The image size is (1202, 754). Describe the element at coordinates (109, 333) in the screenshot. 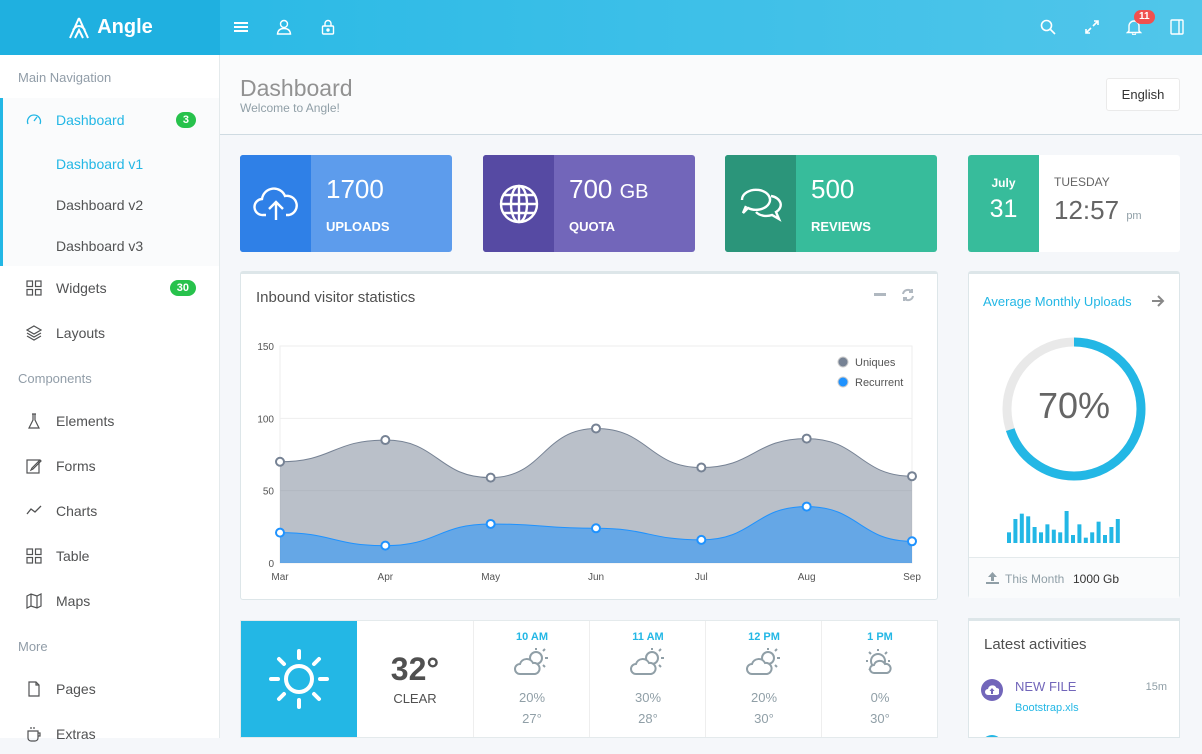

I see `sidebar-item-layouts: Layouts` at that location.